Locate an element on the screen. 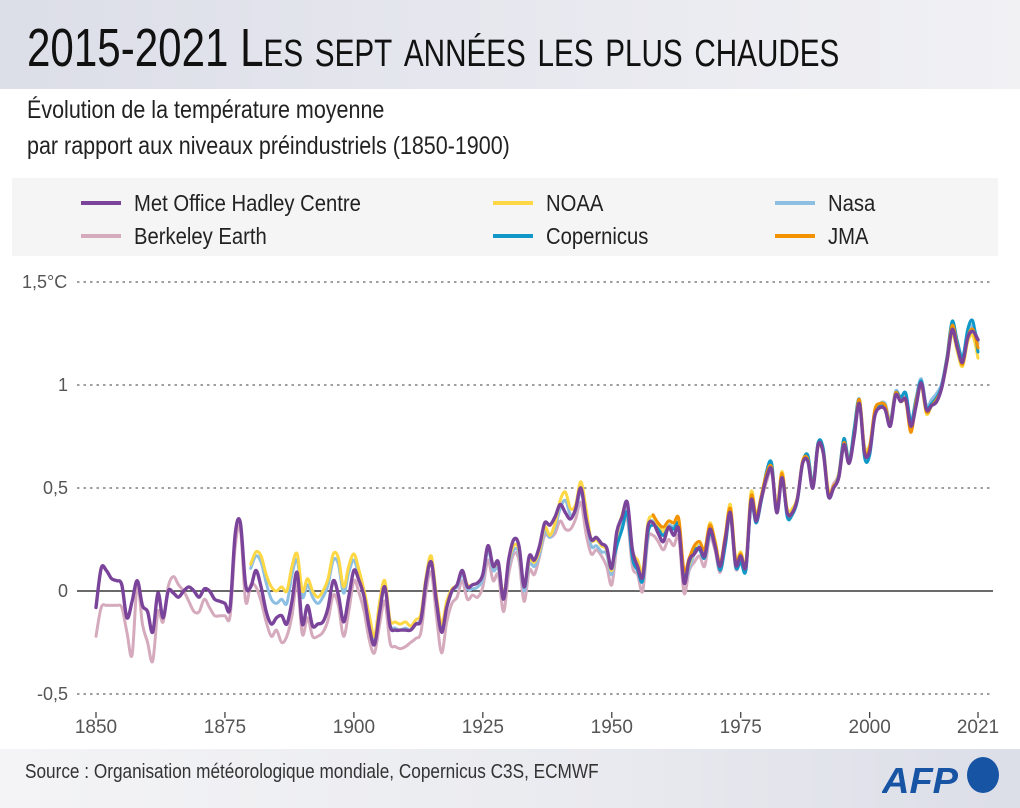  y-tick-label: 0 is located at coordinates (63, 591).